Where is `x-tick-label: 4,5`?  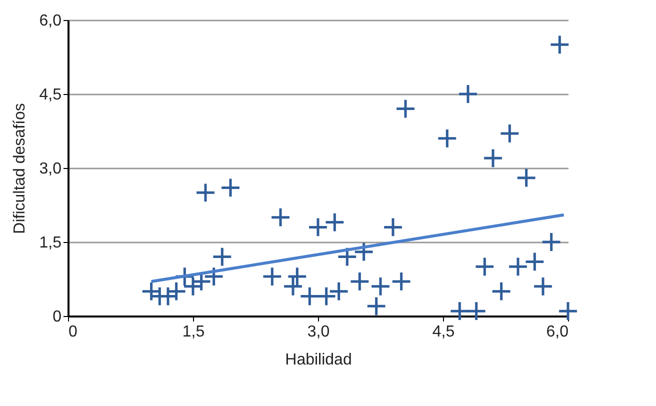
x-tick-label: 4,5 is located at coordinates (443, 332).